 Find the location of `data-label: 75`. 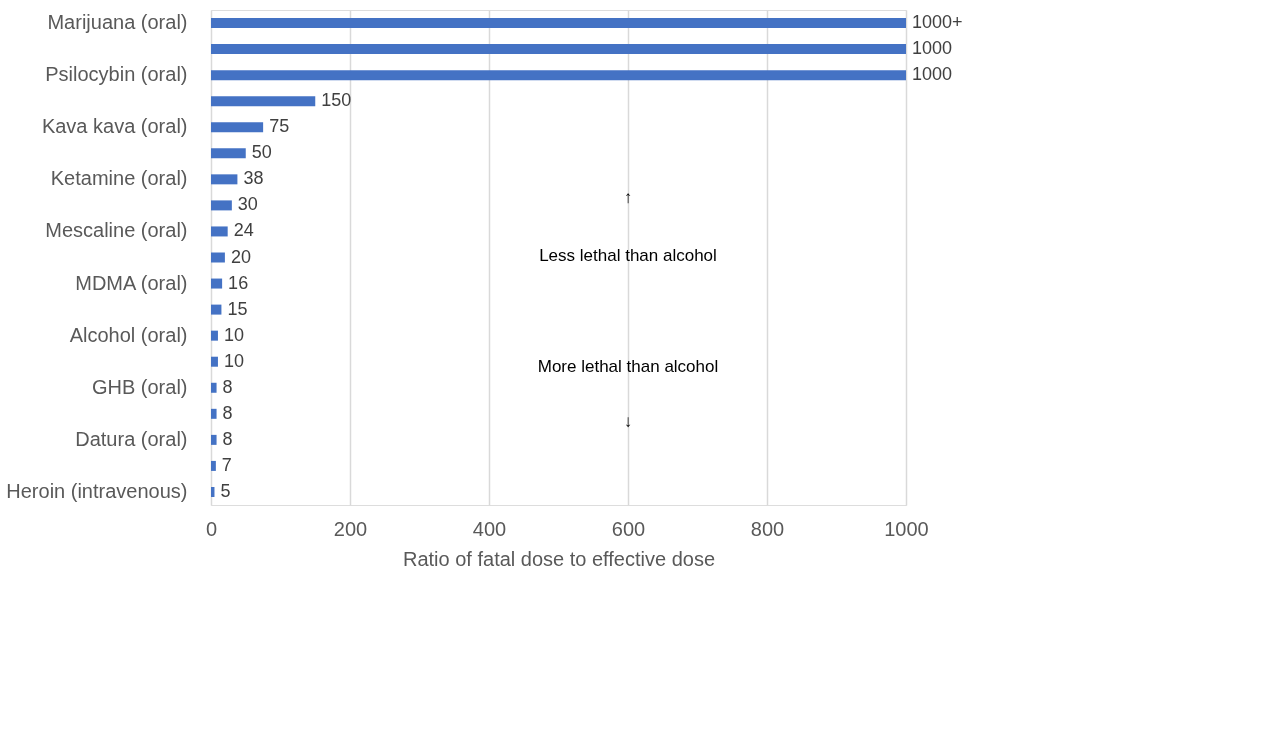

data-label: 75 is located at coordinates (279, 126).